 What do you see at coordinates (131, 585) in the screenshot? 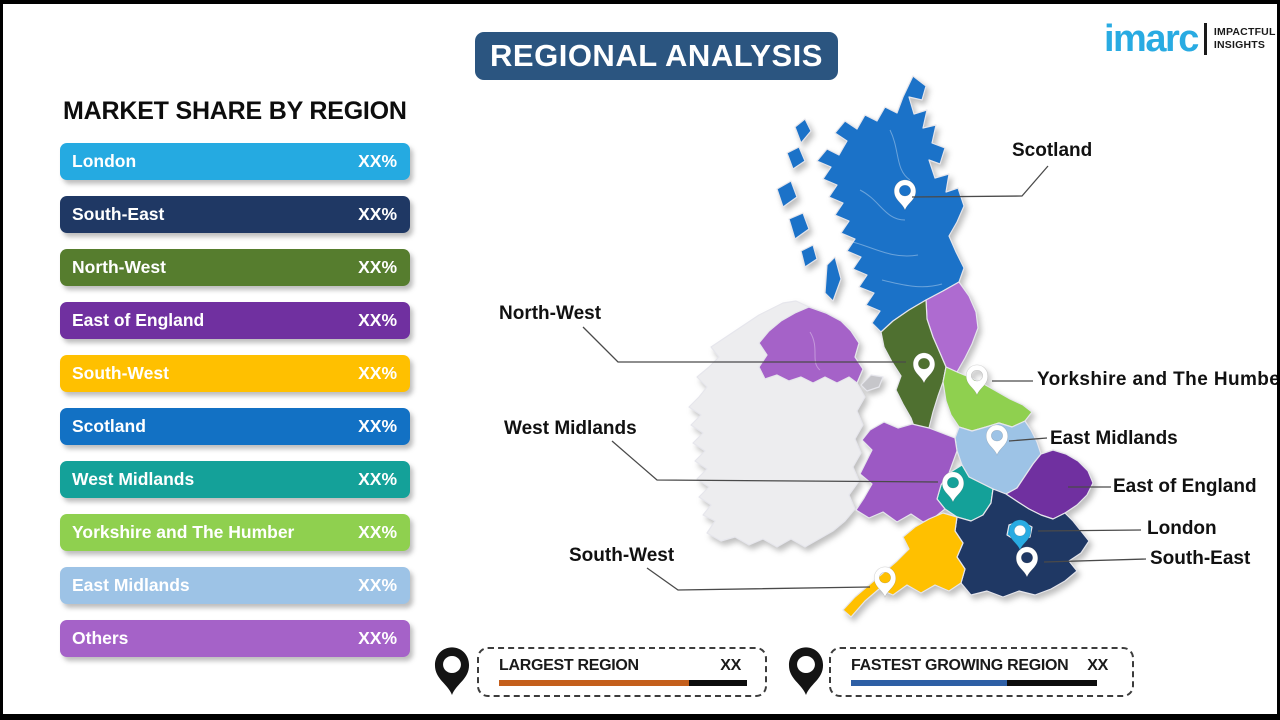
I see `market-share-bar-label: East Midlands` at bounding box center [131, 585].